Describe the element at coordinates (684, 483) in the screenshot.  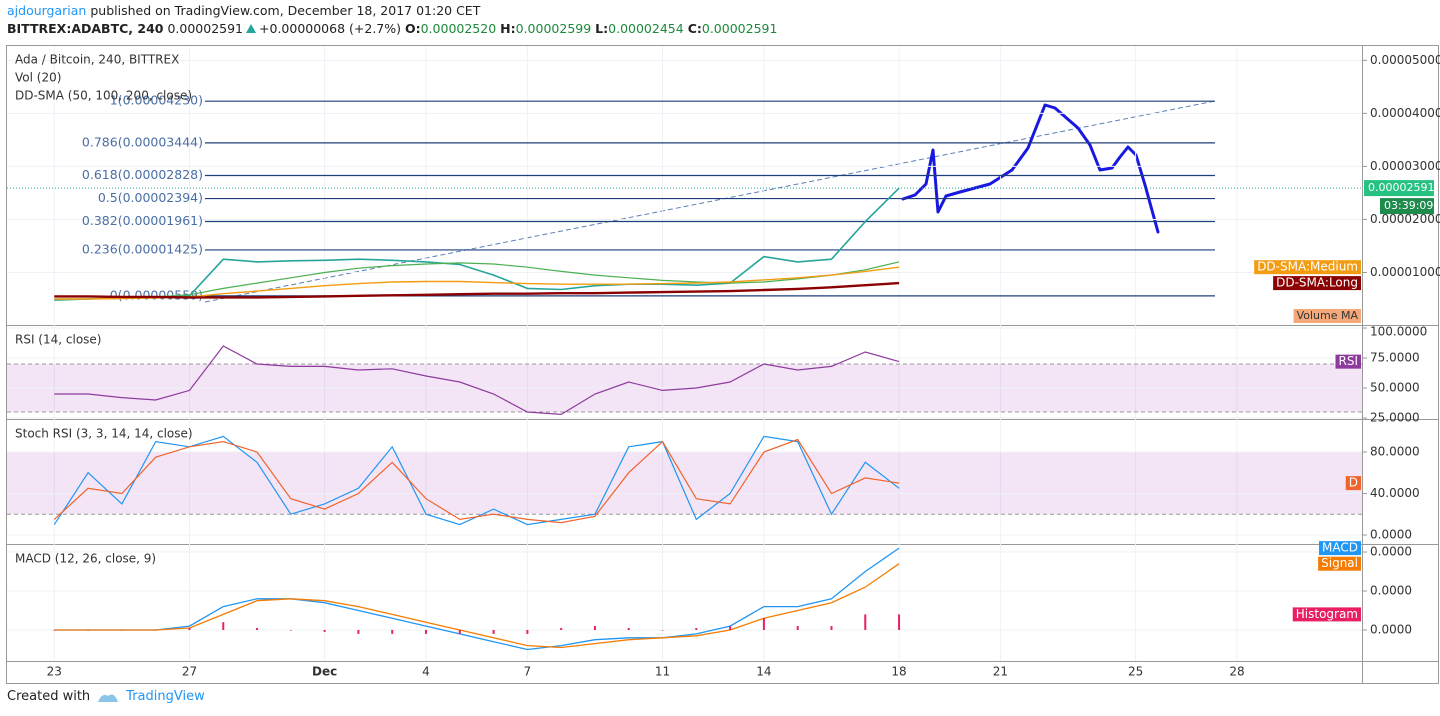
I see `band` at that location.